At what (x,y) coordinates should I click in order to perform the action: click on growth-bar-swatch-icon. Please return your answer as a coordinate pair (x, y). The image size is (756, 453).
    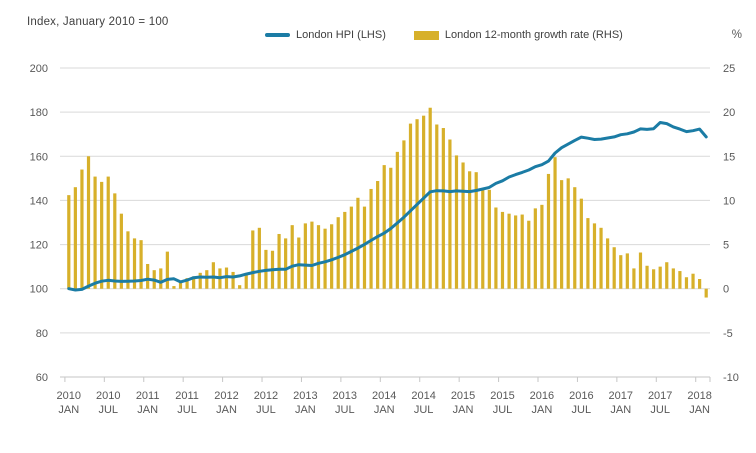
    Looking at the image, I should click on (426, 35).